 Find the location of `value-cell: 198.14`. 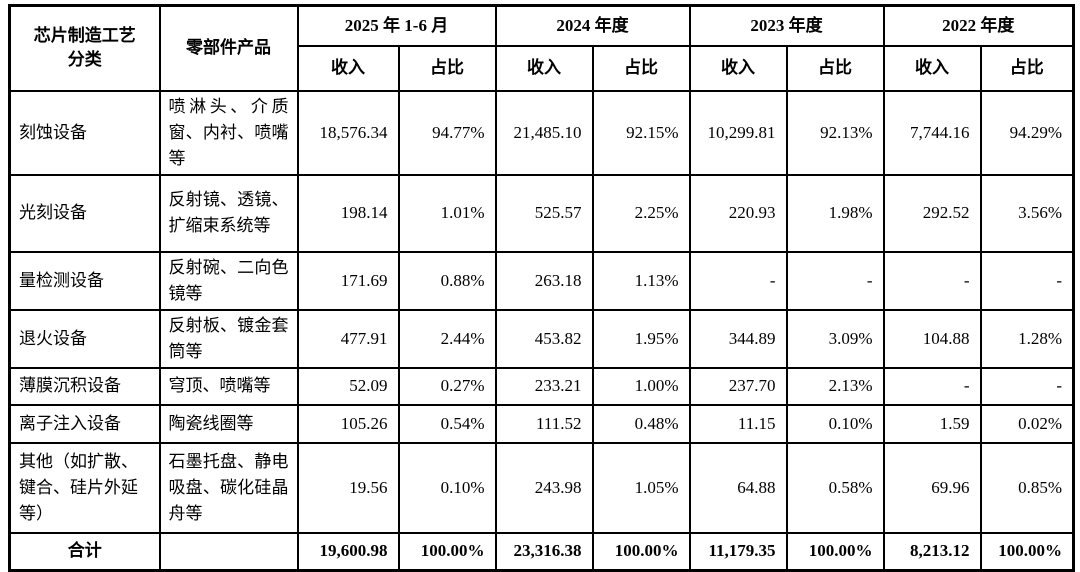

value-cell: 198.14 is located at coordinates (348, 213).